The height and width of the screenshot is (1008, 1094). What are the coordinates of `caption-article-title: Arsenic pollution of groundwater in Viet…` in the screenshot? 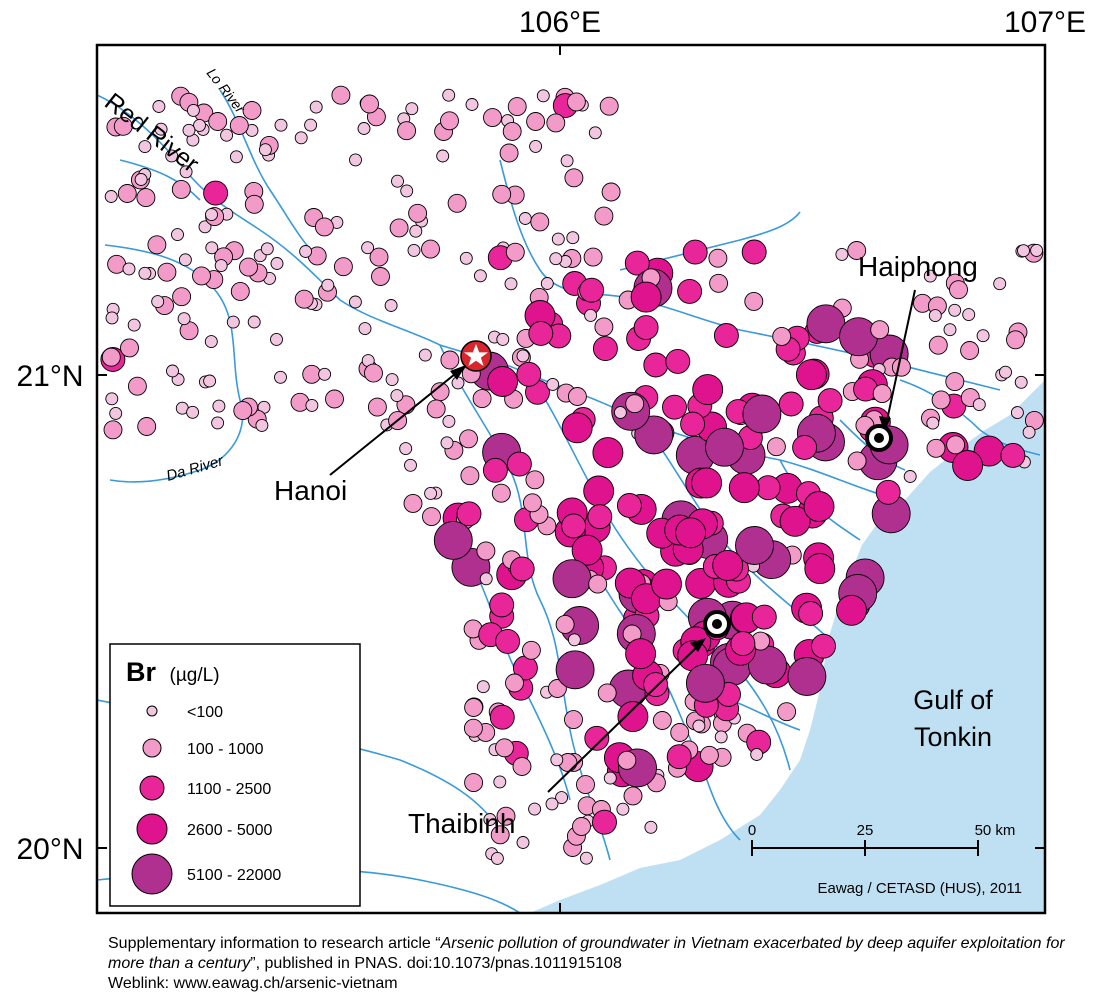 It's located at (586, 953).